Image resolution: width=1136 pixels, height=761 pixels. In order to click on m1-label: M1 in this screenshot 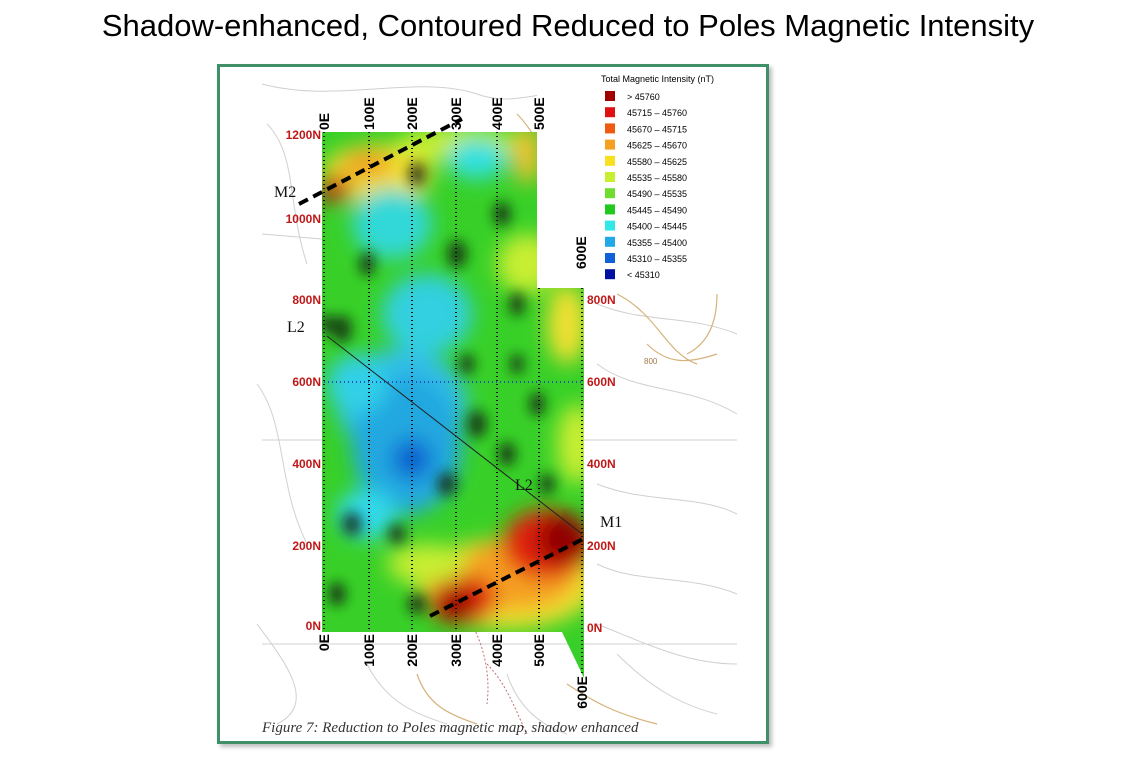, I will do `click(611, 522)`.